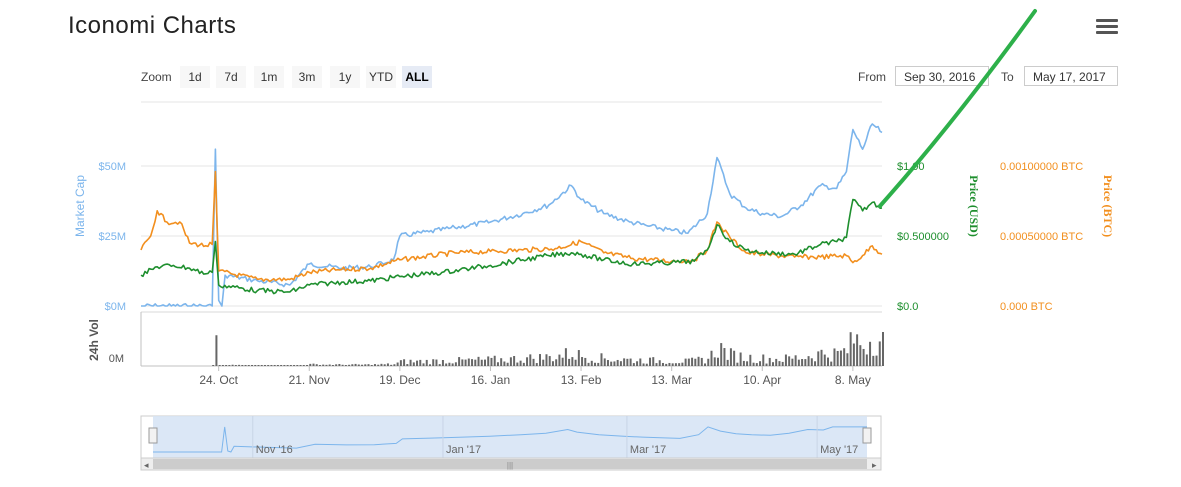  What do you see at coordinates (942, 76) in the screenshot?
I see `range-from-input: Sep 30, 2016` at bounding box center [942, 76].